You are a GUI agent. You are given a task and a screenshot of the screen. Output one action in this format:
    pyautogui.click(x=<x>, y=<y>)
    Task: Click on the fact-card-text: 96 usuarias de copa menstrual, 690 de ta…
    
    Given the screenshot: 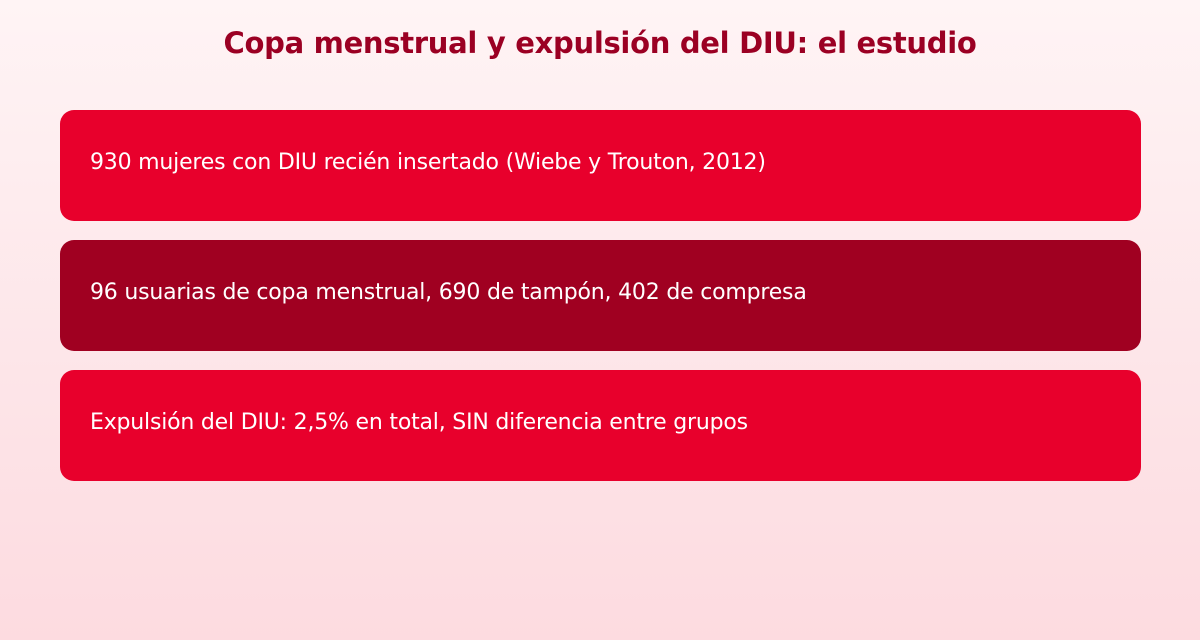 What is the action you would take?
    pyautogui.click(x=448, y=292)
    